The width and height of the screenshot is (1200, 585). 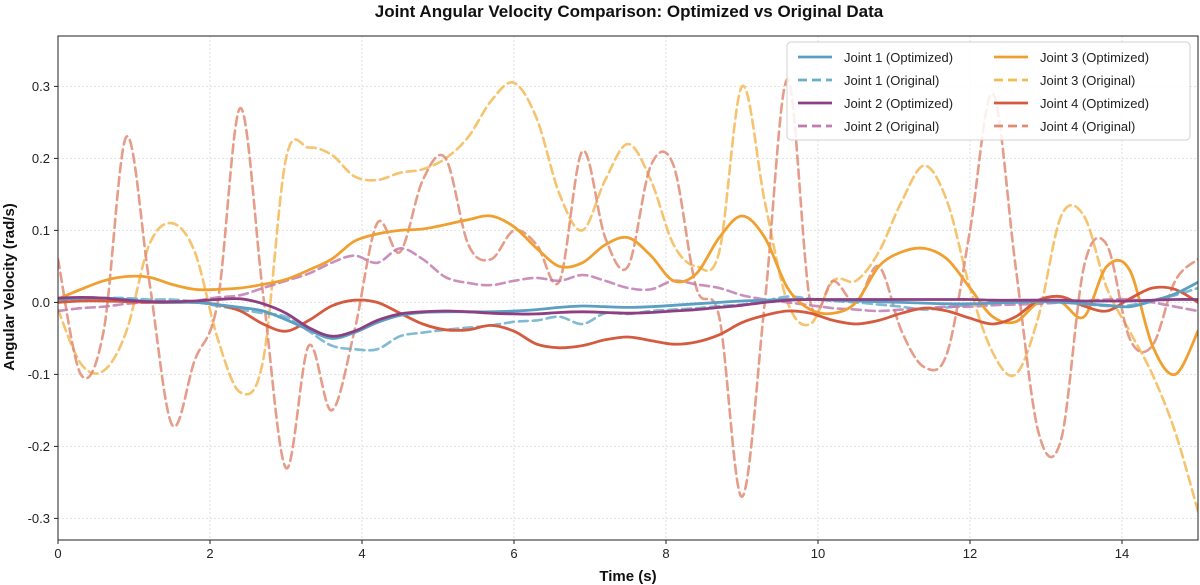 I want to click on x-tick-label: 14, so click(x=1122, y=553).